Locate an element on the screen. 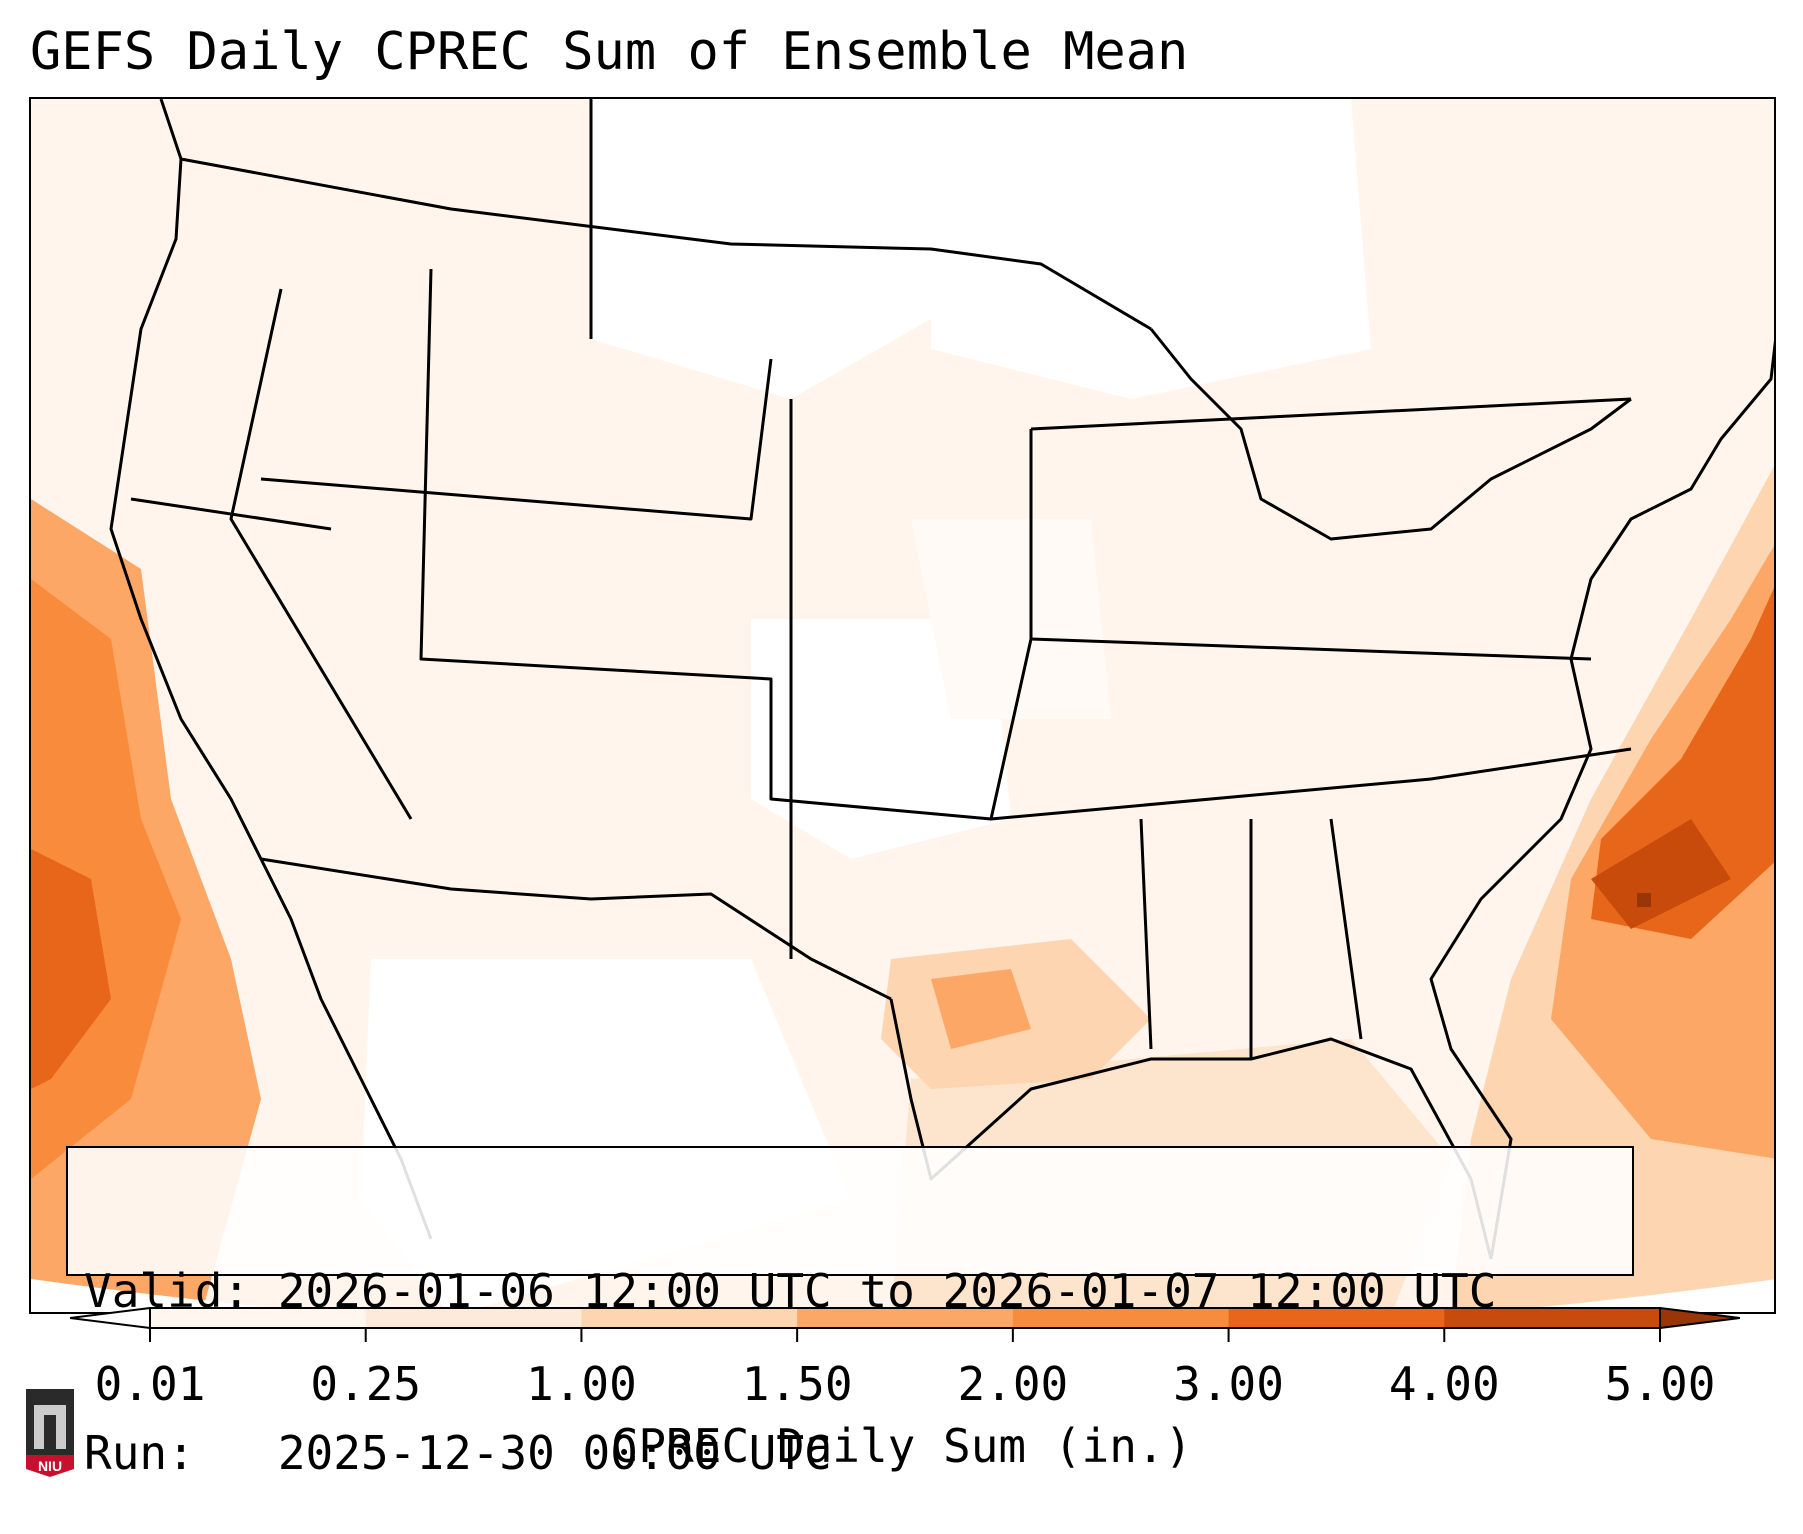 This screenshot has width=1803, height=1534. dry-area-canada is located at coordinates (1151, 249).